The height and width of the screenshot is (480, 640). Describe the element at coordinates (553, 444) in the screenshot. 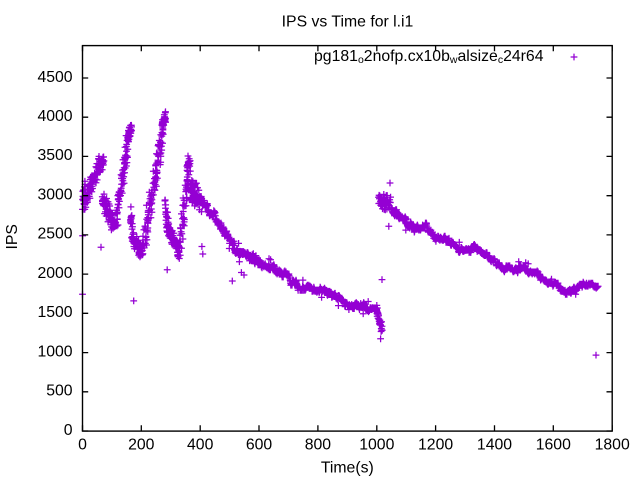

I see `svg-text: 1600` at that location.